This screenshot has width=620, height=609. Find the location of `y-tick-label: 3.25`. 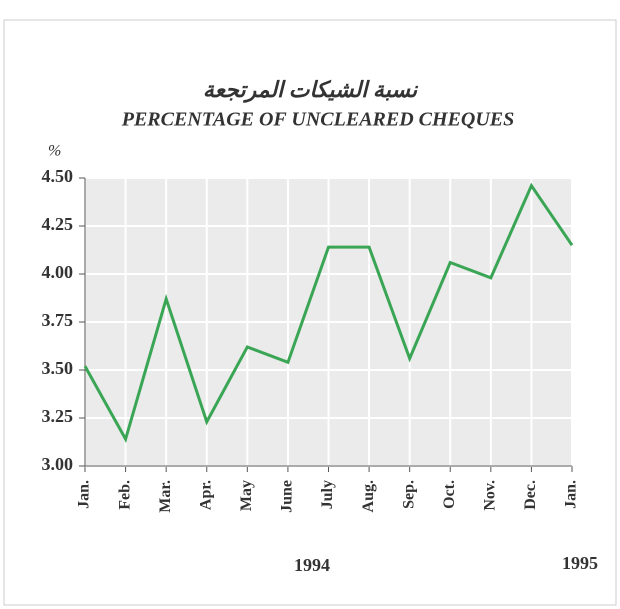

y-tick-label: 3.25 is located at coordinates (58, 416).